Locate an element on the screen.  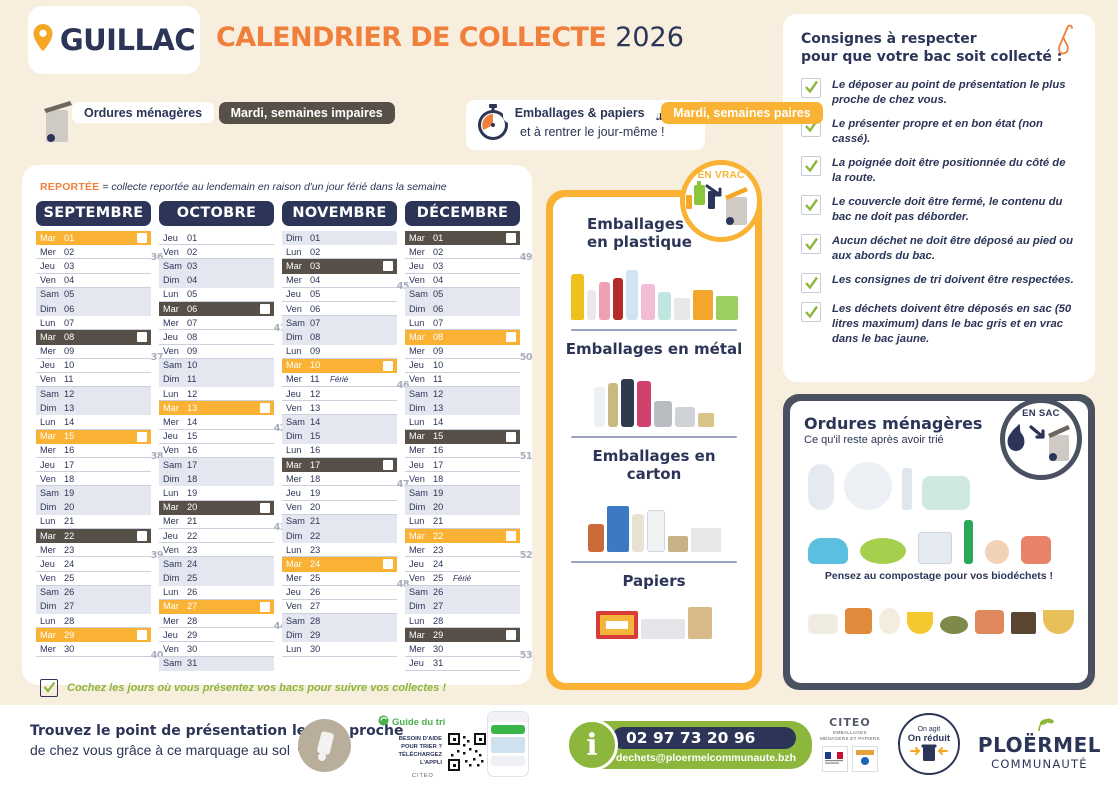
week-number: 47 is located at coordinates (403, 485).